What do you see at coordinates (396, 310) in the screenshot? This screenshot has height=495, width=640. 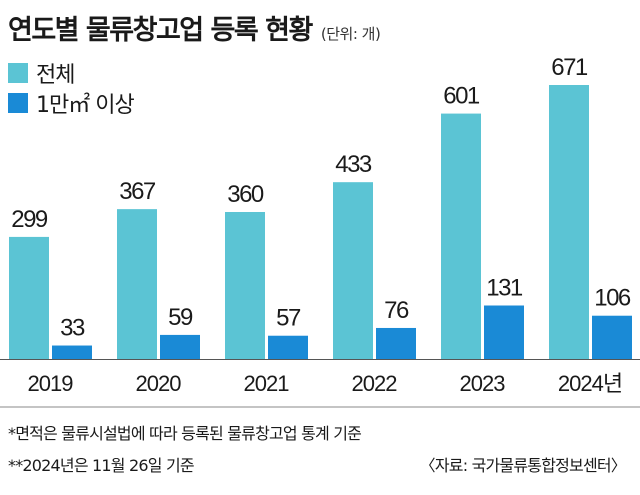 I see `data-label-large-3: 76` at bounding box center [396, 310].